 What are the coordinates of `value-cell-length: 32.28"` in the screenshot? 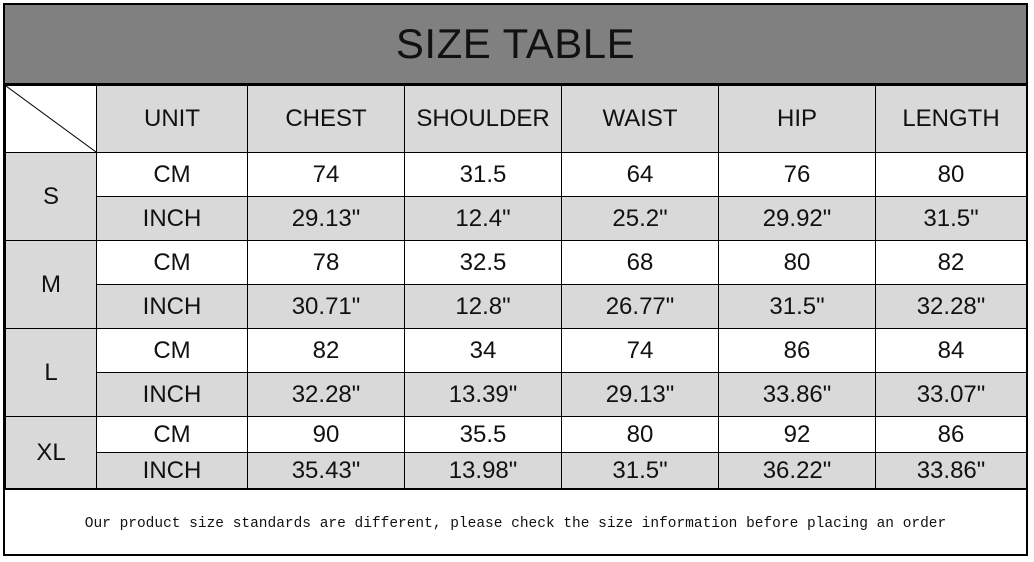 It's located at (951, 306).